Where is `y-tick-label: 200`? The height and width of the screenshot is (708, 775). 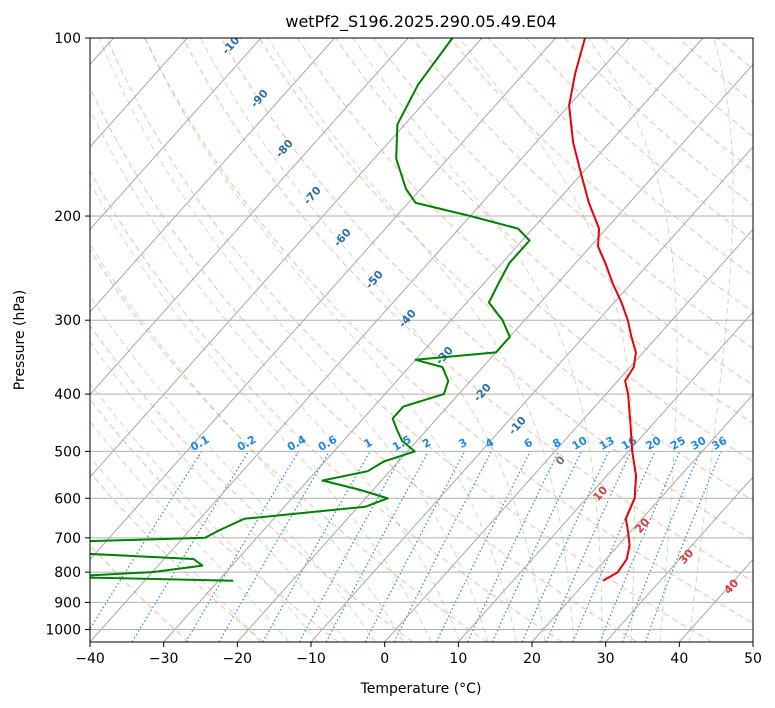
y-tick-label: 200 is located at coordinates (67, 217).